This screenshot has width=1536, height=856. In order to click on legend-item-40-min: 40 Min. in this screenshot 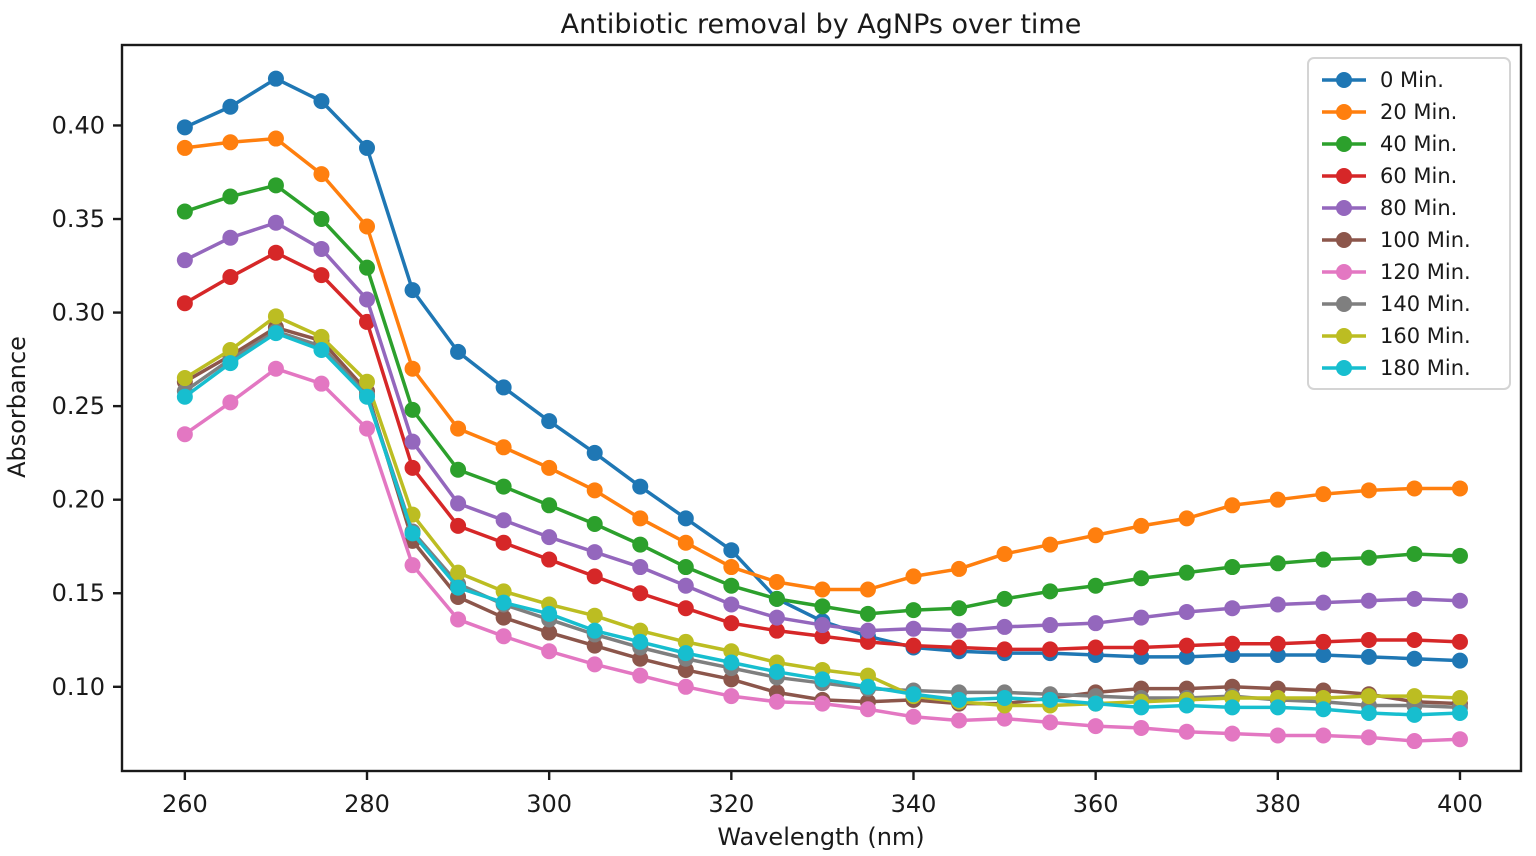, I will do `click(1413, 143)`.